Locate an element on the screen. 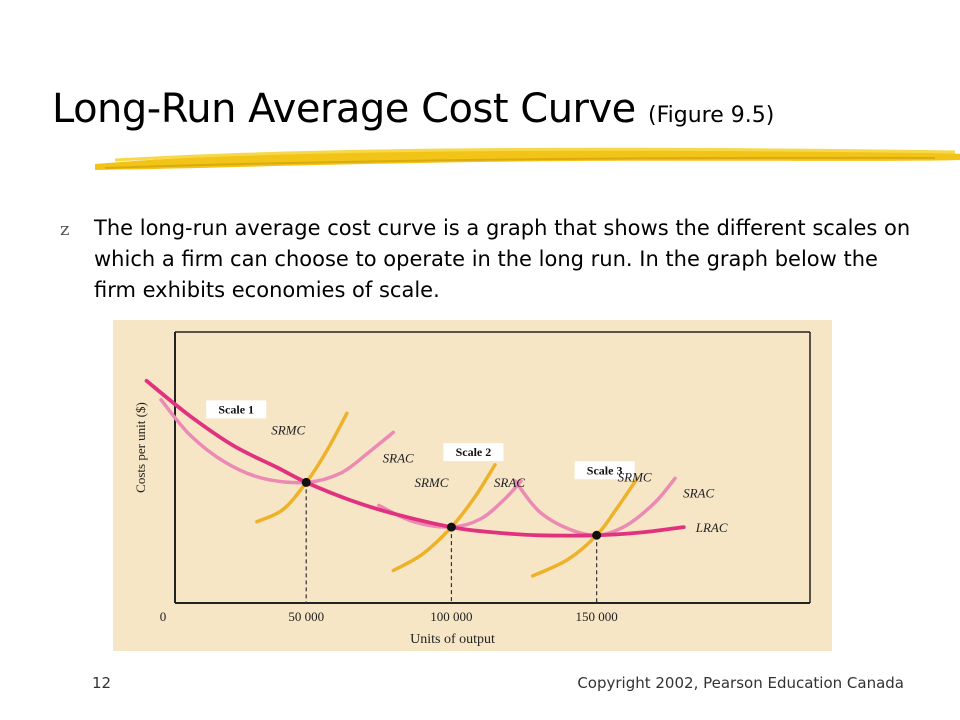 This screenshot has width=960, height=720. optimal-points is located at coordinates (451, 508).